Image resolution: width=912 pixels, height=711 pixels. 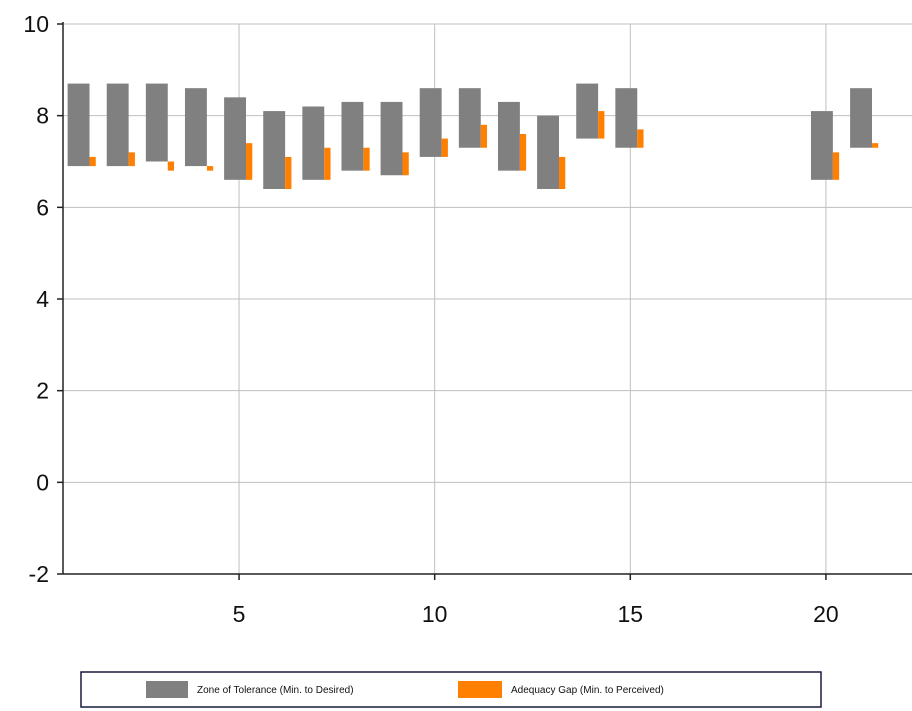 I want to click on x-tick-label: 10, so click(x=435, y=614).